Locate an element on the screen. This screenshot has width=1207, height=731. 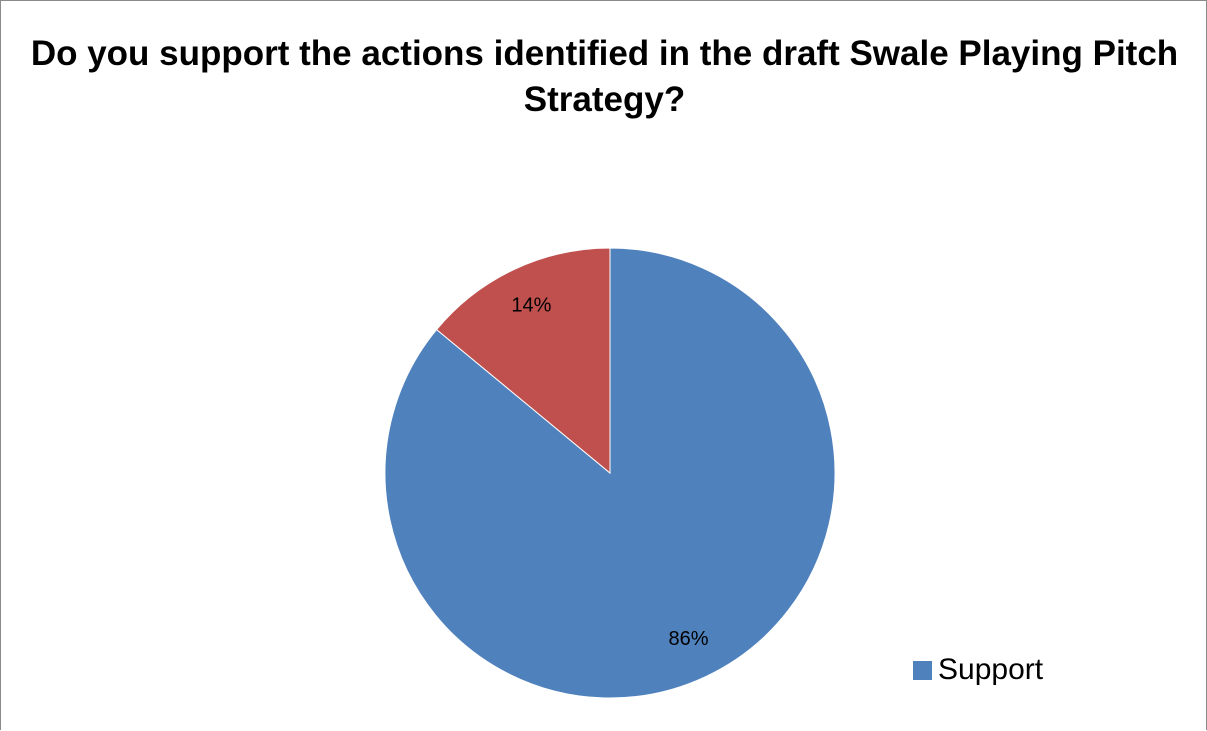
legend: Support is located at coordinates (978, 670).